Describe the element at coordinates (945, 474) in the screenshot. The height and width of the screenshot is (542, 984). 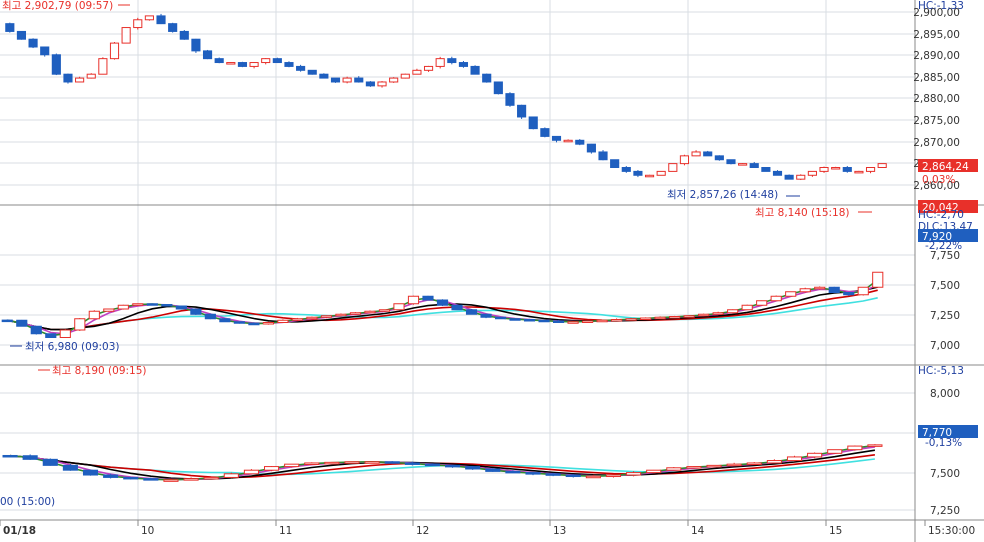
I see `y-tick-label: 7,500` at that location.